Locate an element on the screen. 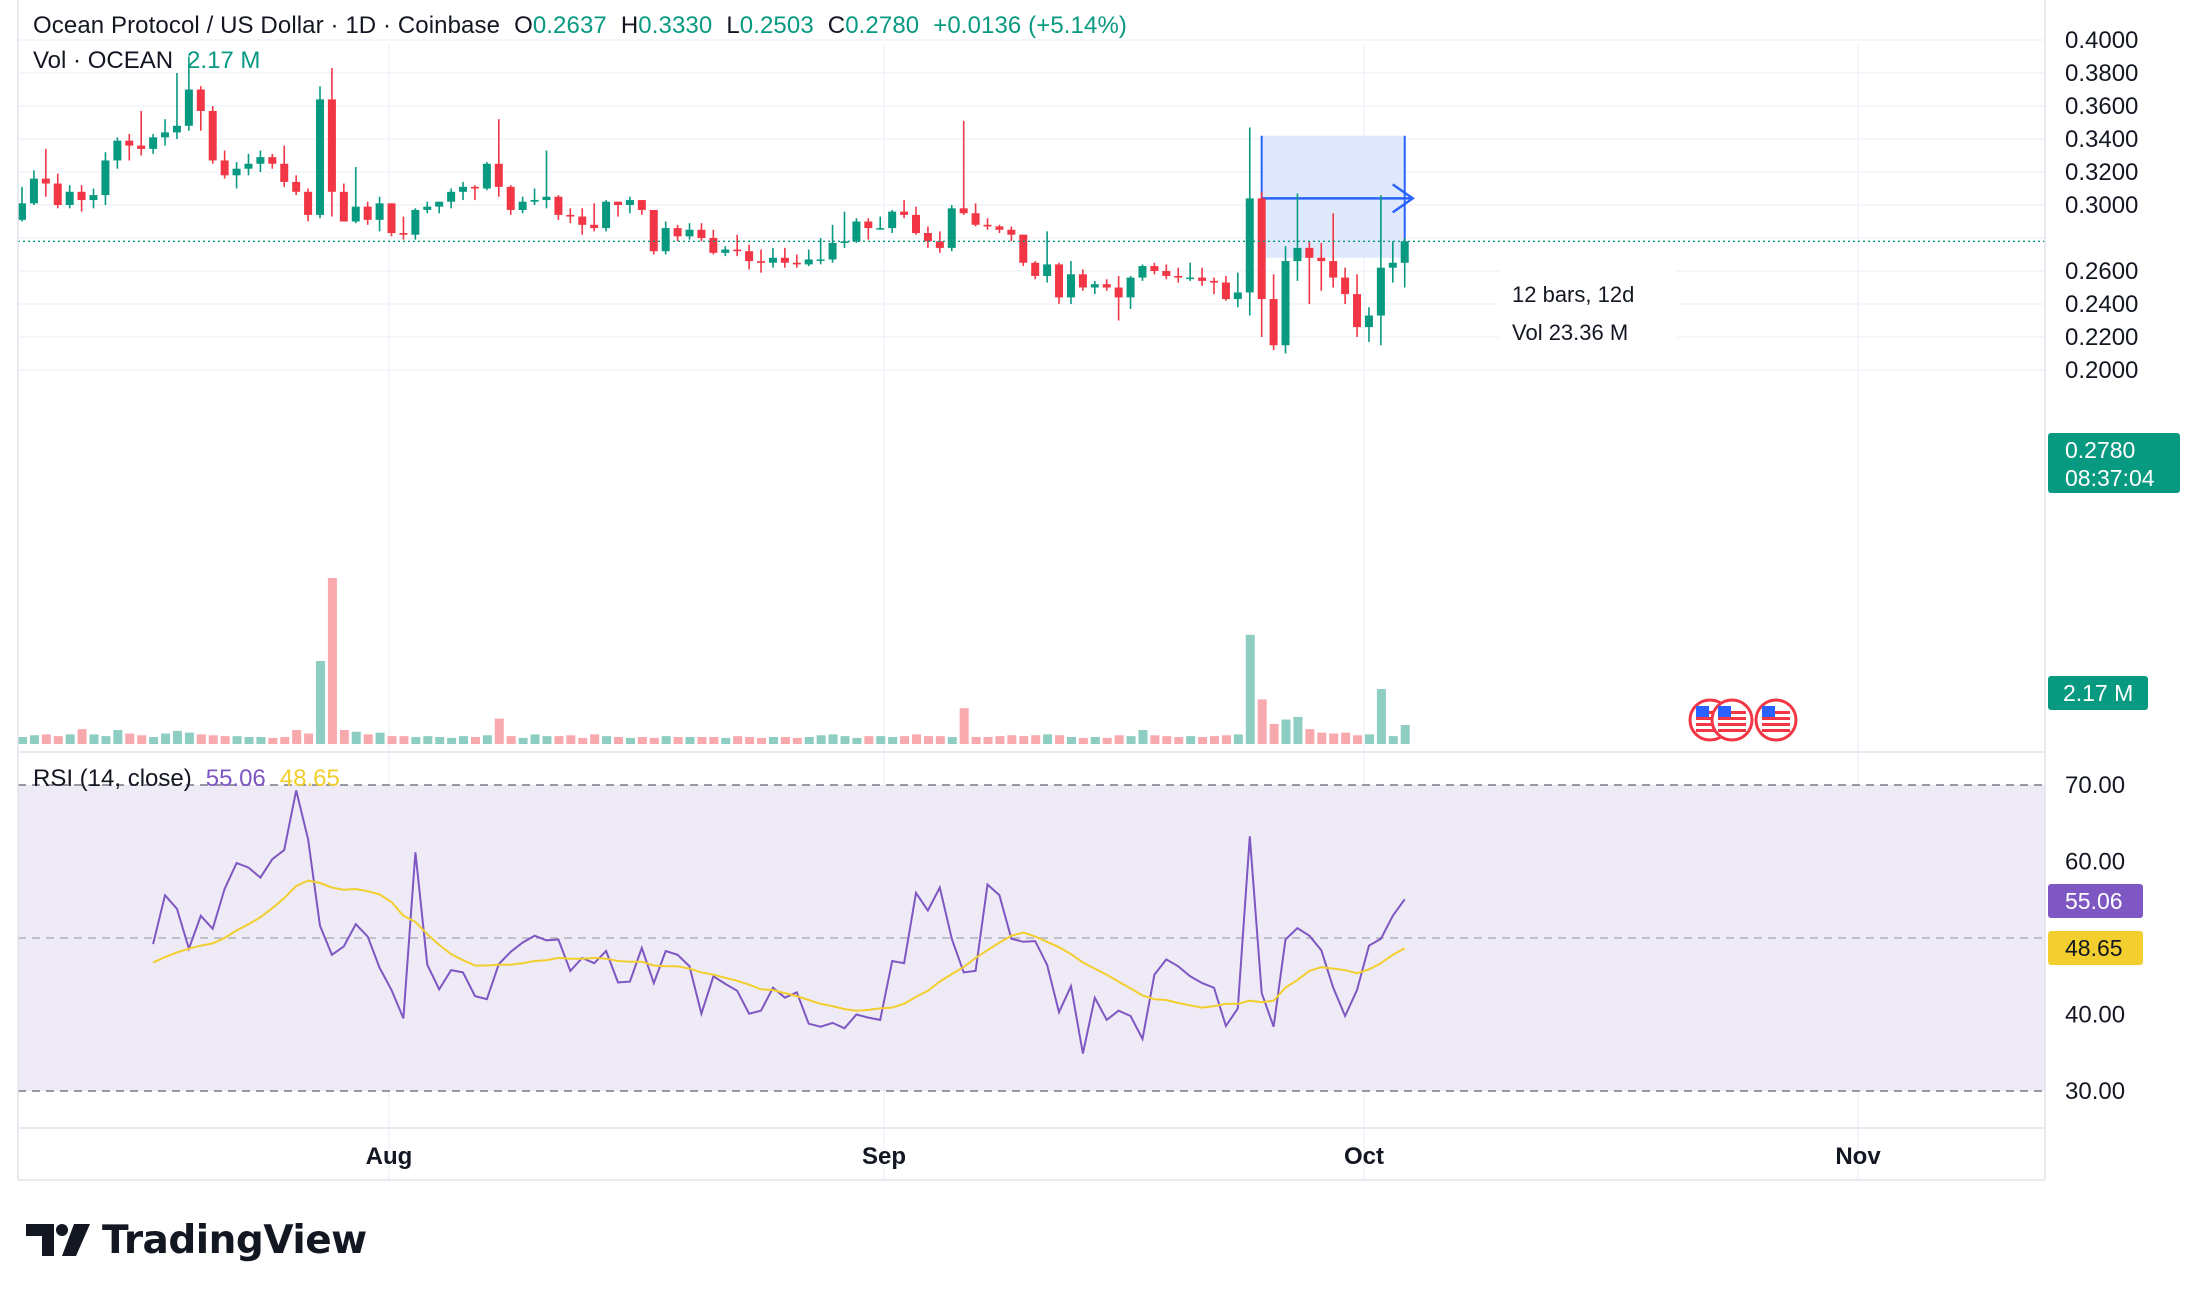 The image size is (2194, 1290). rsi-ma-badge is located at coordinates (2095, 948).